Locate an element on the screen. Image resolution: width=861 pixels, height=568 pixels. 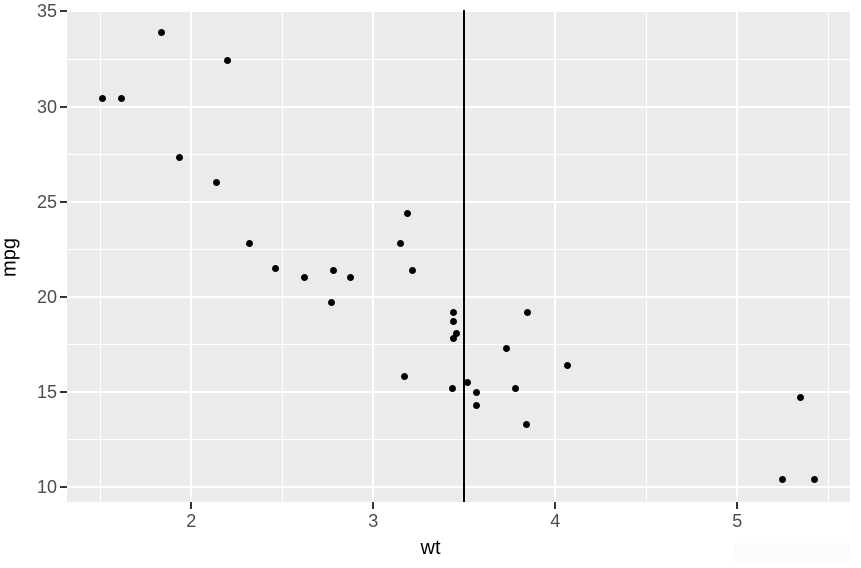
y-tick-label: 15 is located at coordinates (46, 392).